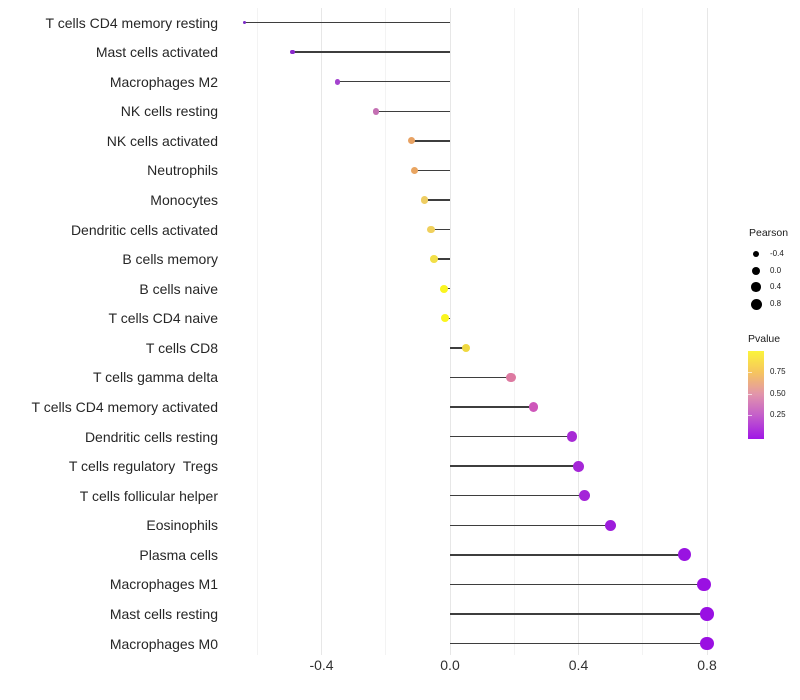 This screenshot has width=800, height=700. What do you see at coordinates (151, 436) in the screenshot?
I see `y-axis-label: Dendritic cells resting` at bounding box center [151, 436].